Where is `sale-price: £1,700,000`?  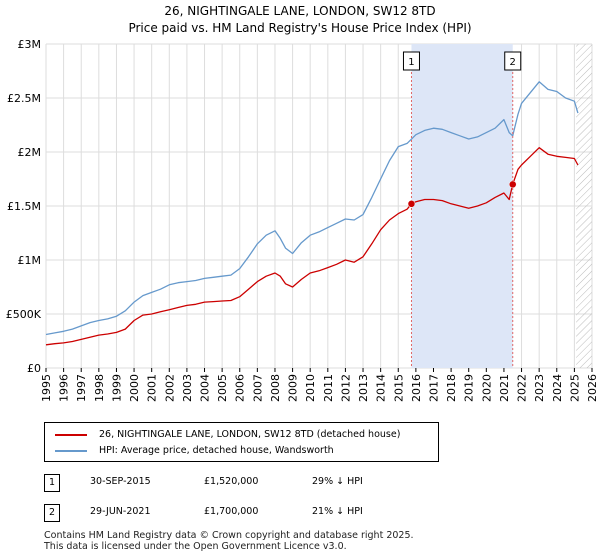 sale-price: £1,700,000 is located at coordinates (231, 511).